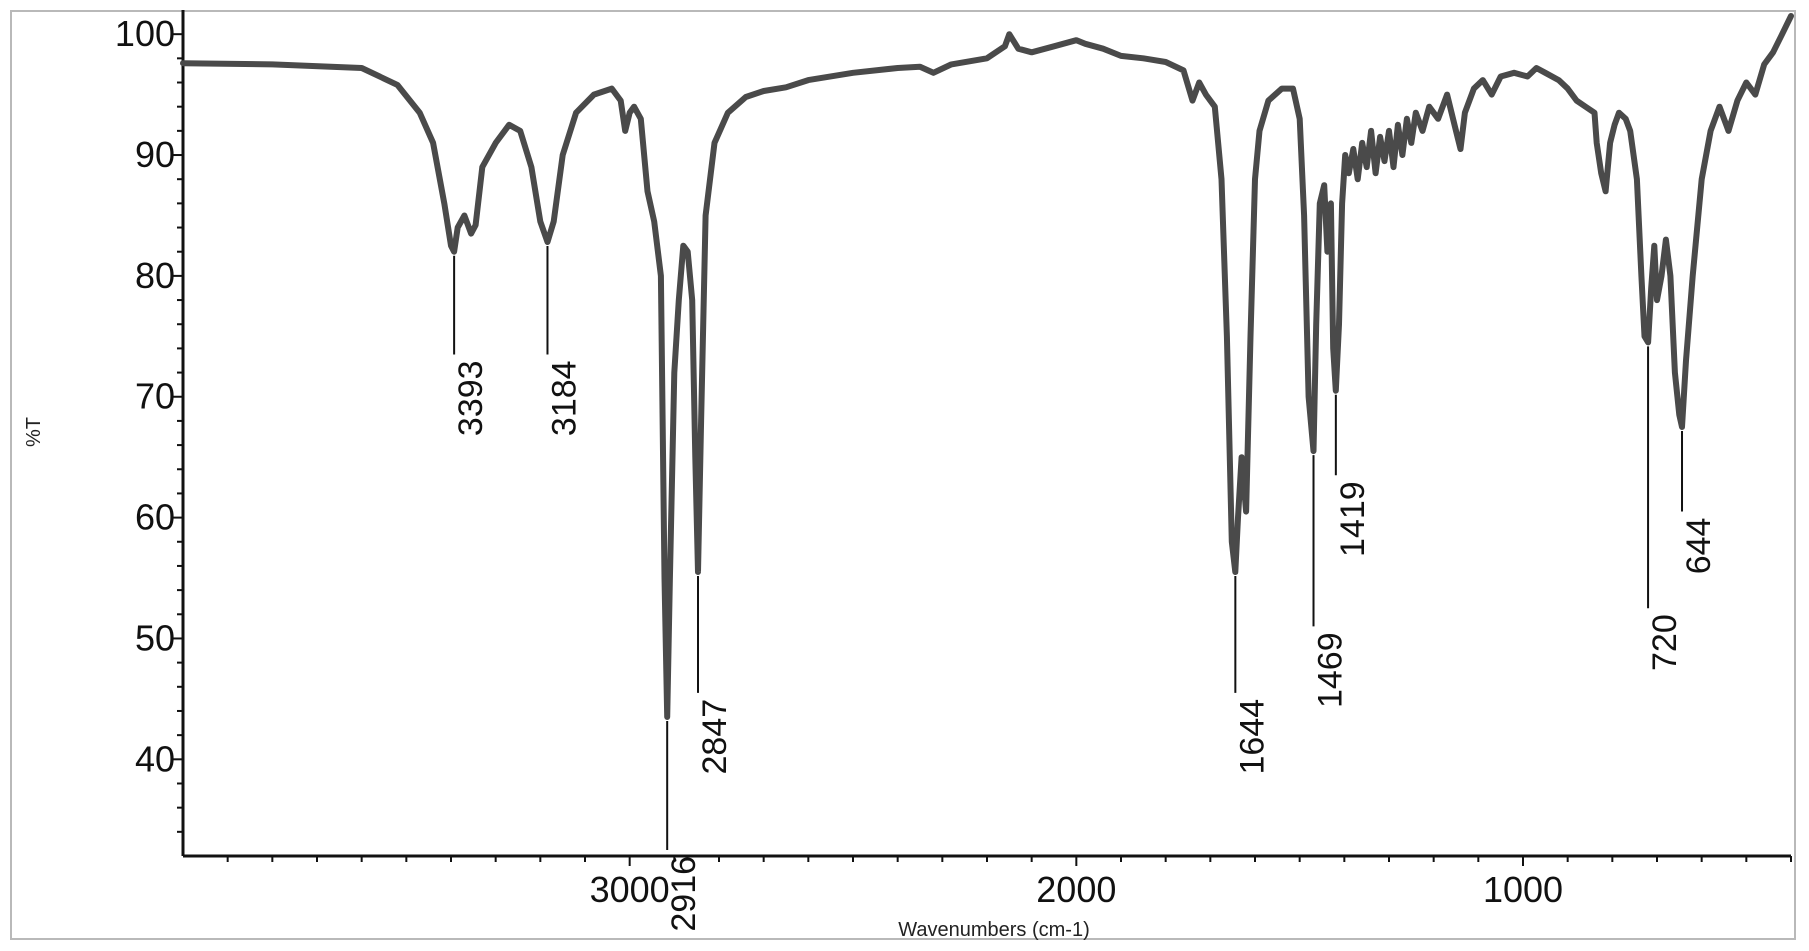 The image size is (1809, 951). I want to click on x-tick-label: 3000, so click(630, 889).